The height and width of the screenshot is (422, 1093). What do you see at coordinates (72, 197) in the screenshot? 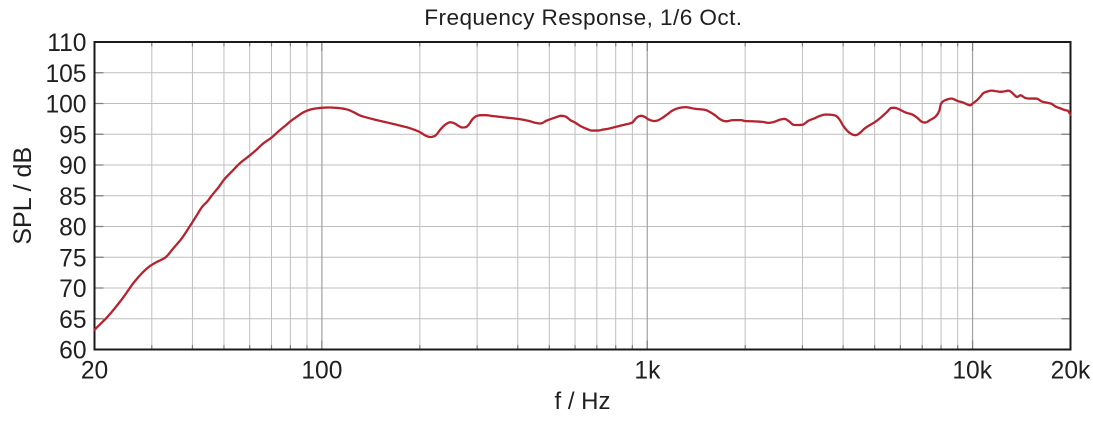
I see `svg-text: 85` at bounding box center [72, 197].